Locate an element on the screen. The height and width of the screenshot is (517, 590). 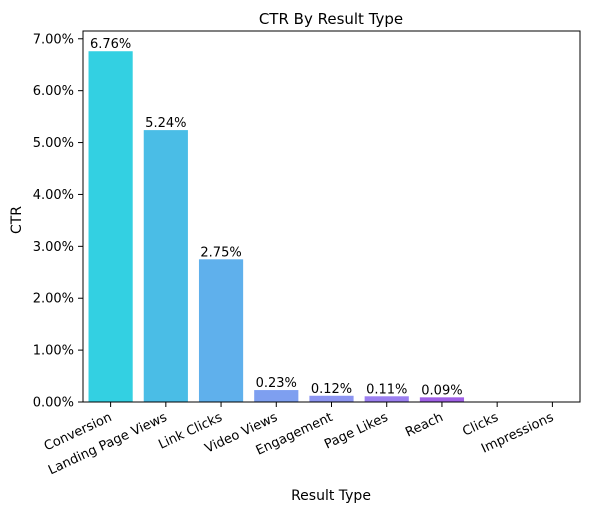
y-tick-label: 0.00% is located at coordinates (53, 403).